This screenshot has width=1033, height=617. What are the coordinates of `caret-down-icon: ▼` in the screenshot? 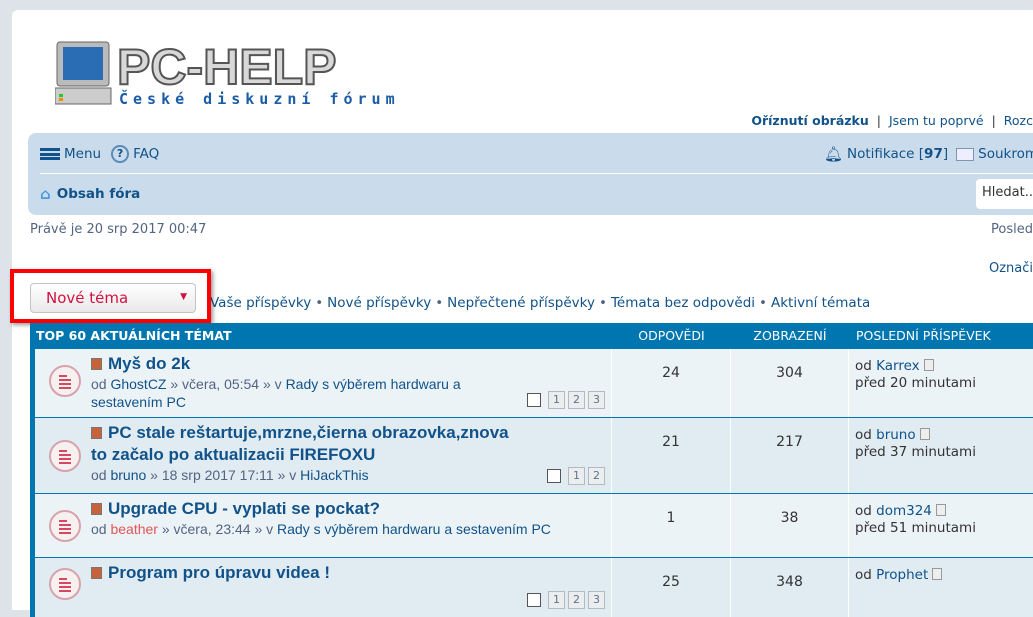 It's located at (183, 297).